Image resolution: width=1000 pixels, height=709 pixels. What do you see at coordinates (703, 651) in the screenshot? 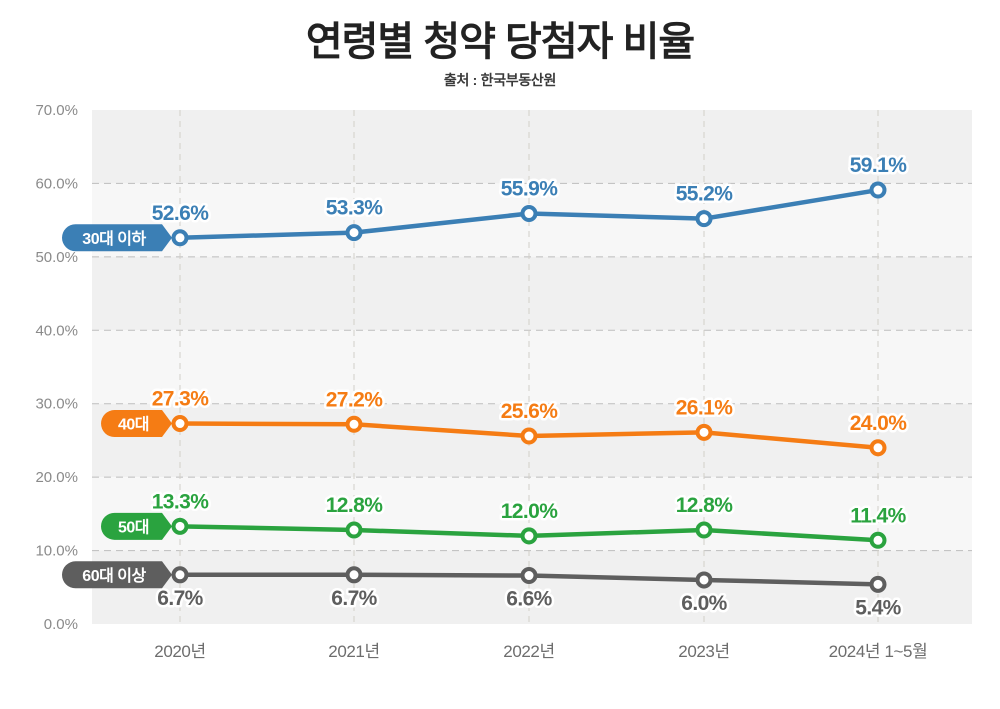
I see `x-axis-tick-label: 2023년` at bounding box center [703, 651].